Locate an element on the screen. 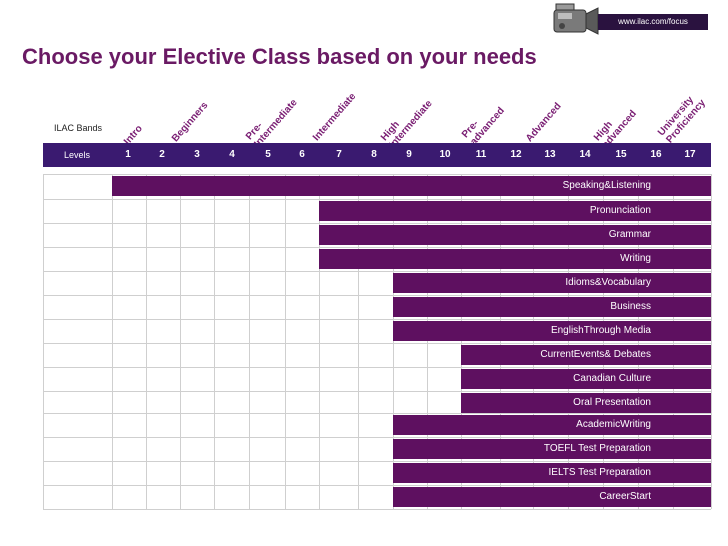 The width and height of the screenshot is (728, 546). url-banner: www.ilac.com/focus is located at coordinates (653, 22).